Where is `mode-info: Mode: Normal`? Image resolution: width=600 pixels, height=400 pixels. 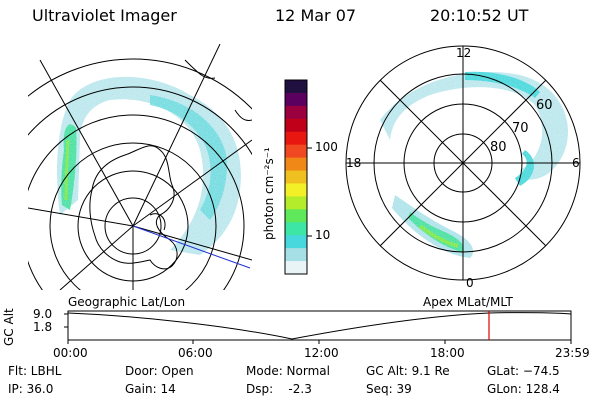
mode-info: Mode: Normal is located at coordinates (288, 371).